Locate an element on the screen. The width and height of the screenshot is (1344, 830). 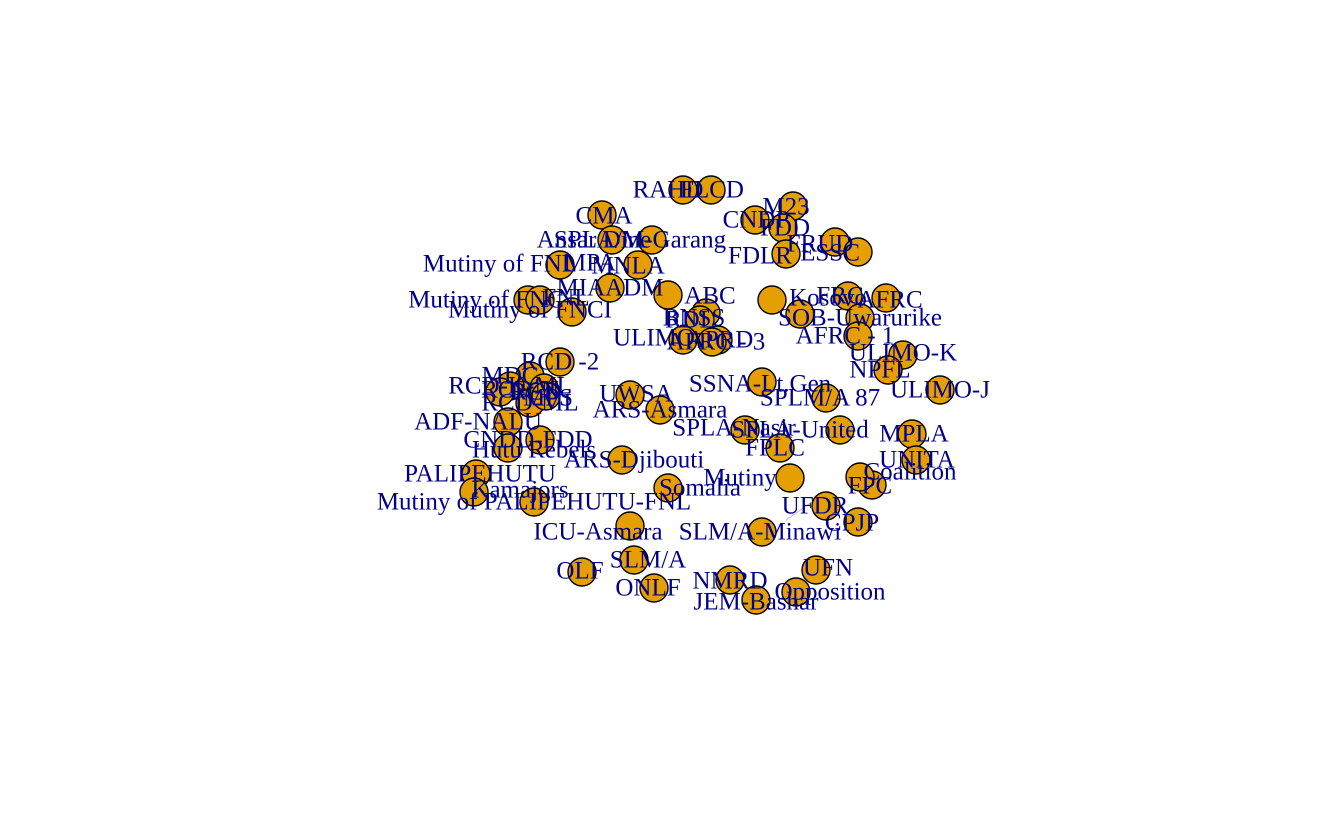
node-label: Coalition is located at coordinates (910, 472).